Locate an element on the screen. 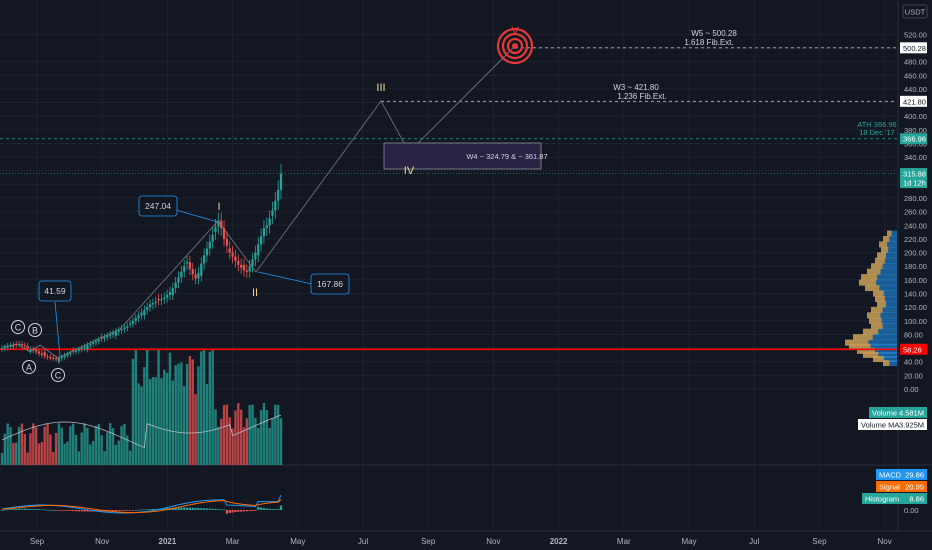  target-icon is located at coordinates (515, 46).